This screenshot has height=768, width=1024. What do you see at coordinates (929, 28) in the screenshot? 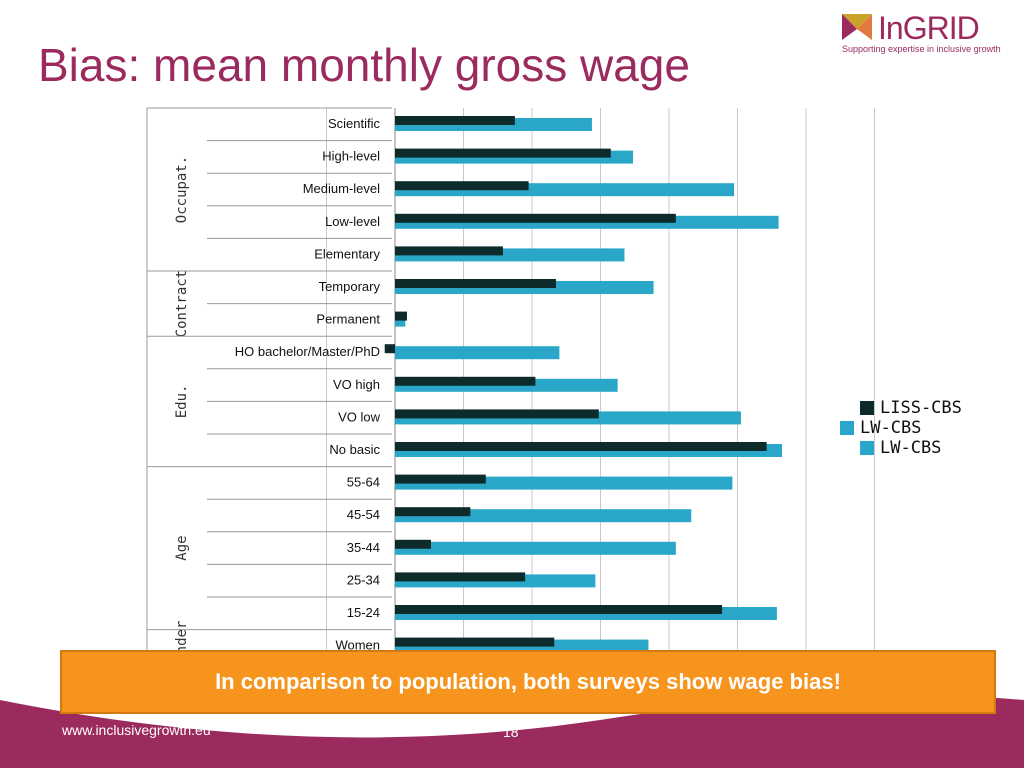
I see `logo-wordmark: InGRID` at bounding box center [929, 28].